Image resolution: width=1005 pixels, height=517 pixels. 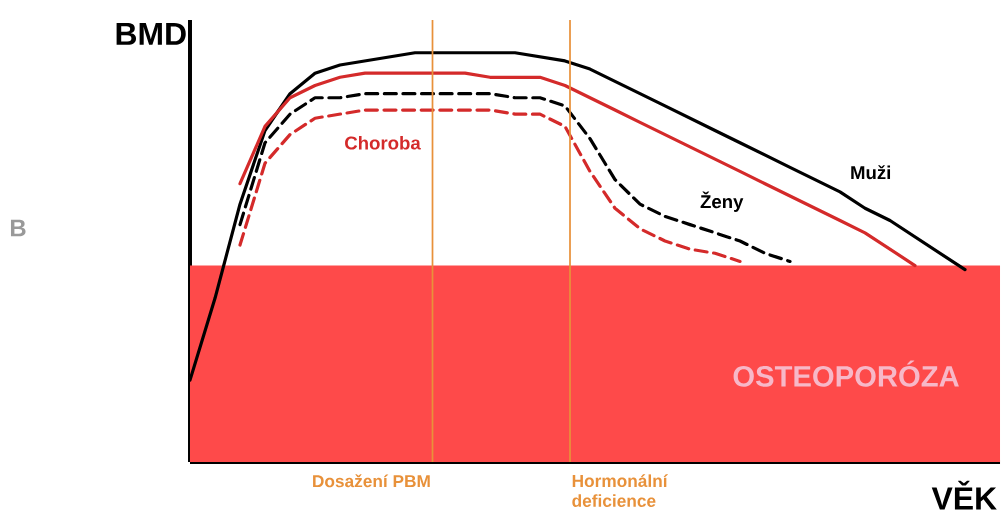 What do you see at coordinates (383, 142) in the screenshot?
I see `annotation: Choroba` at bounding box center [383, 142].